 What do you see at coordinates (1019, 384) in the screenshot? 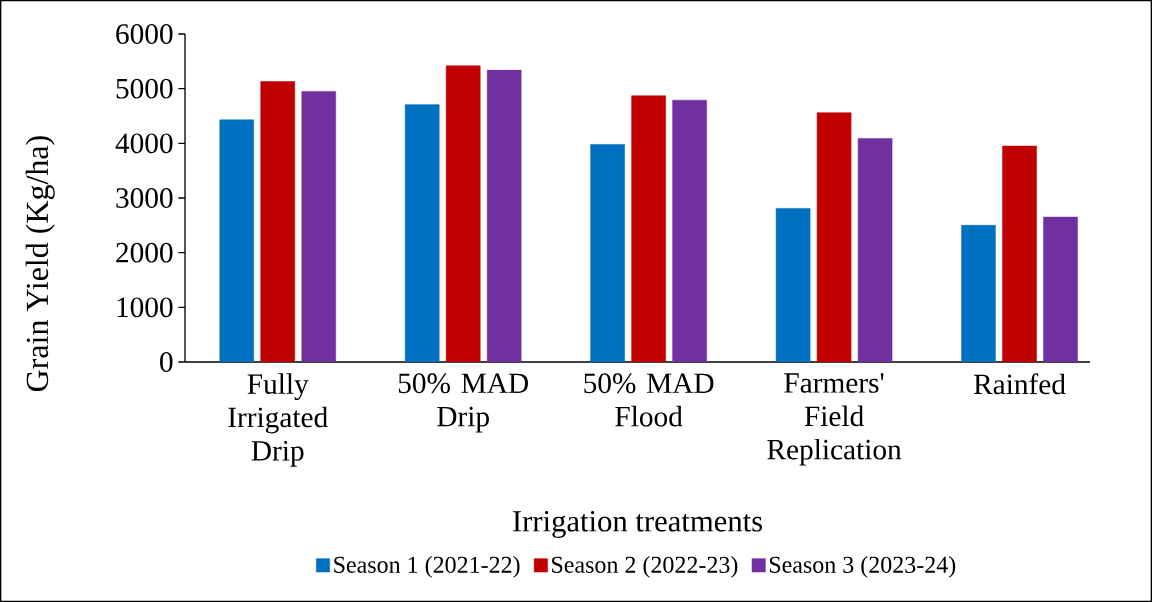
I see `x-tick-label: Rainfed` at bounding box center [1019, 384].